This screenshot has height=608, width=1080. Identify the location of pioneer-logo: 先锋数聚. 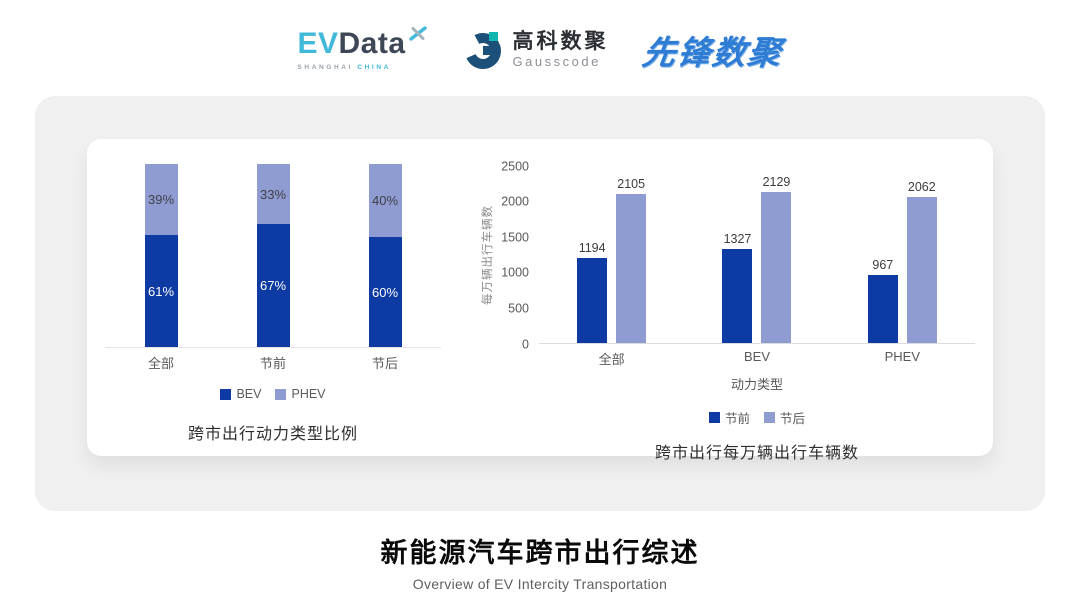
(712, 52).